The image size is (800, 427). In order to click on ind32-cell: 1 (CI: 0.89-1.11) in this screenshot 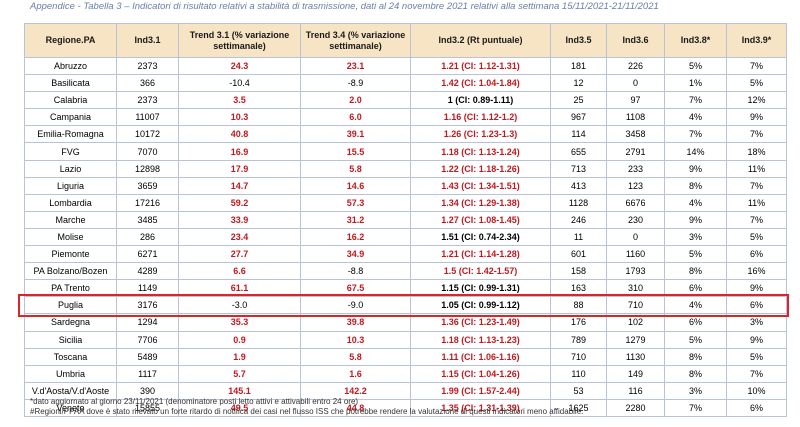, I will do `click(480, 100)`.